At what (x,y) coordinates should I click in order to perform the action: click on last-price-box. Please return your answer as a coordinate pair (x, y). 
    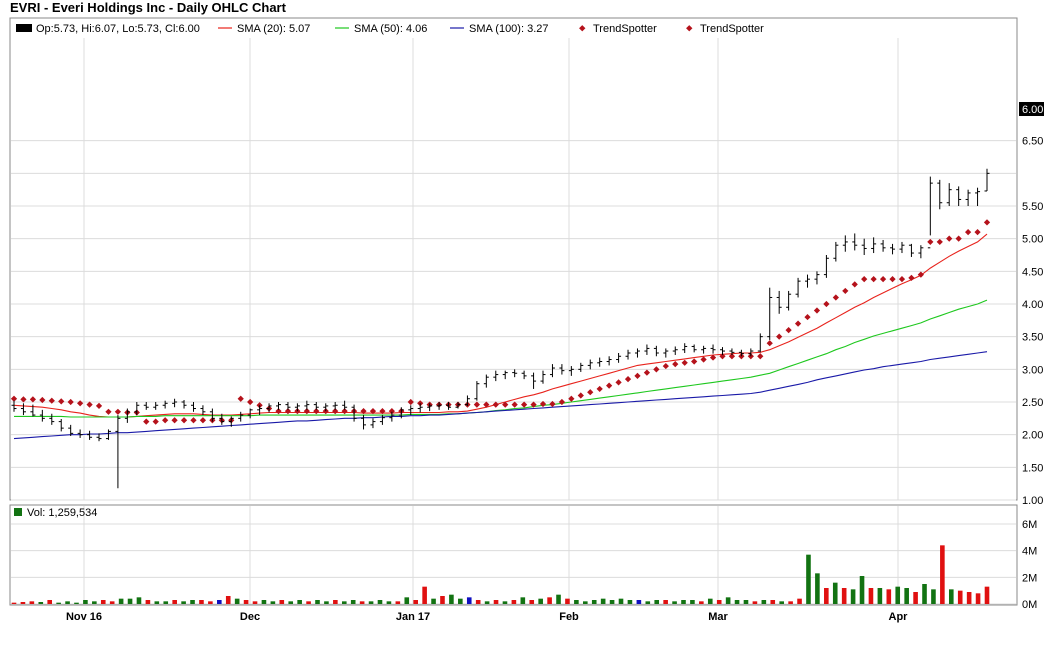
    Looking at the image, I should click on (1031, 109).